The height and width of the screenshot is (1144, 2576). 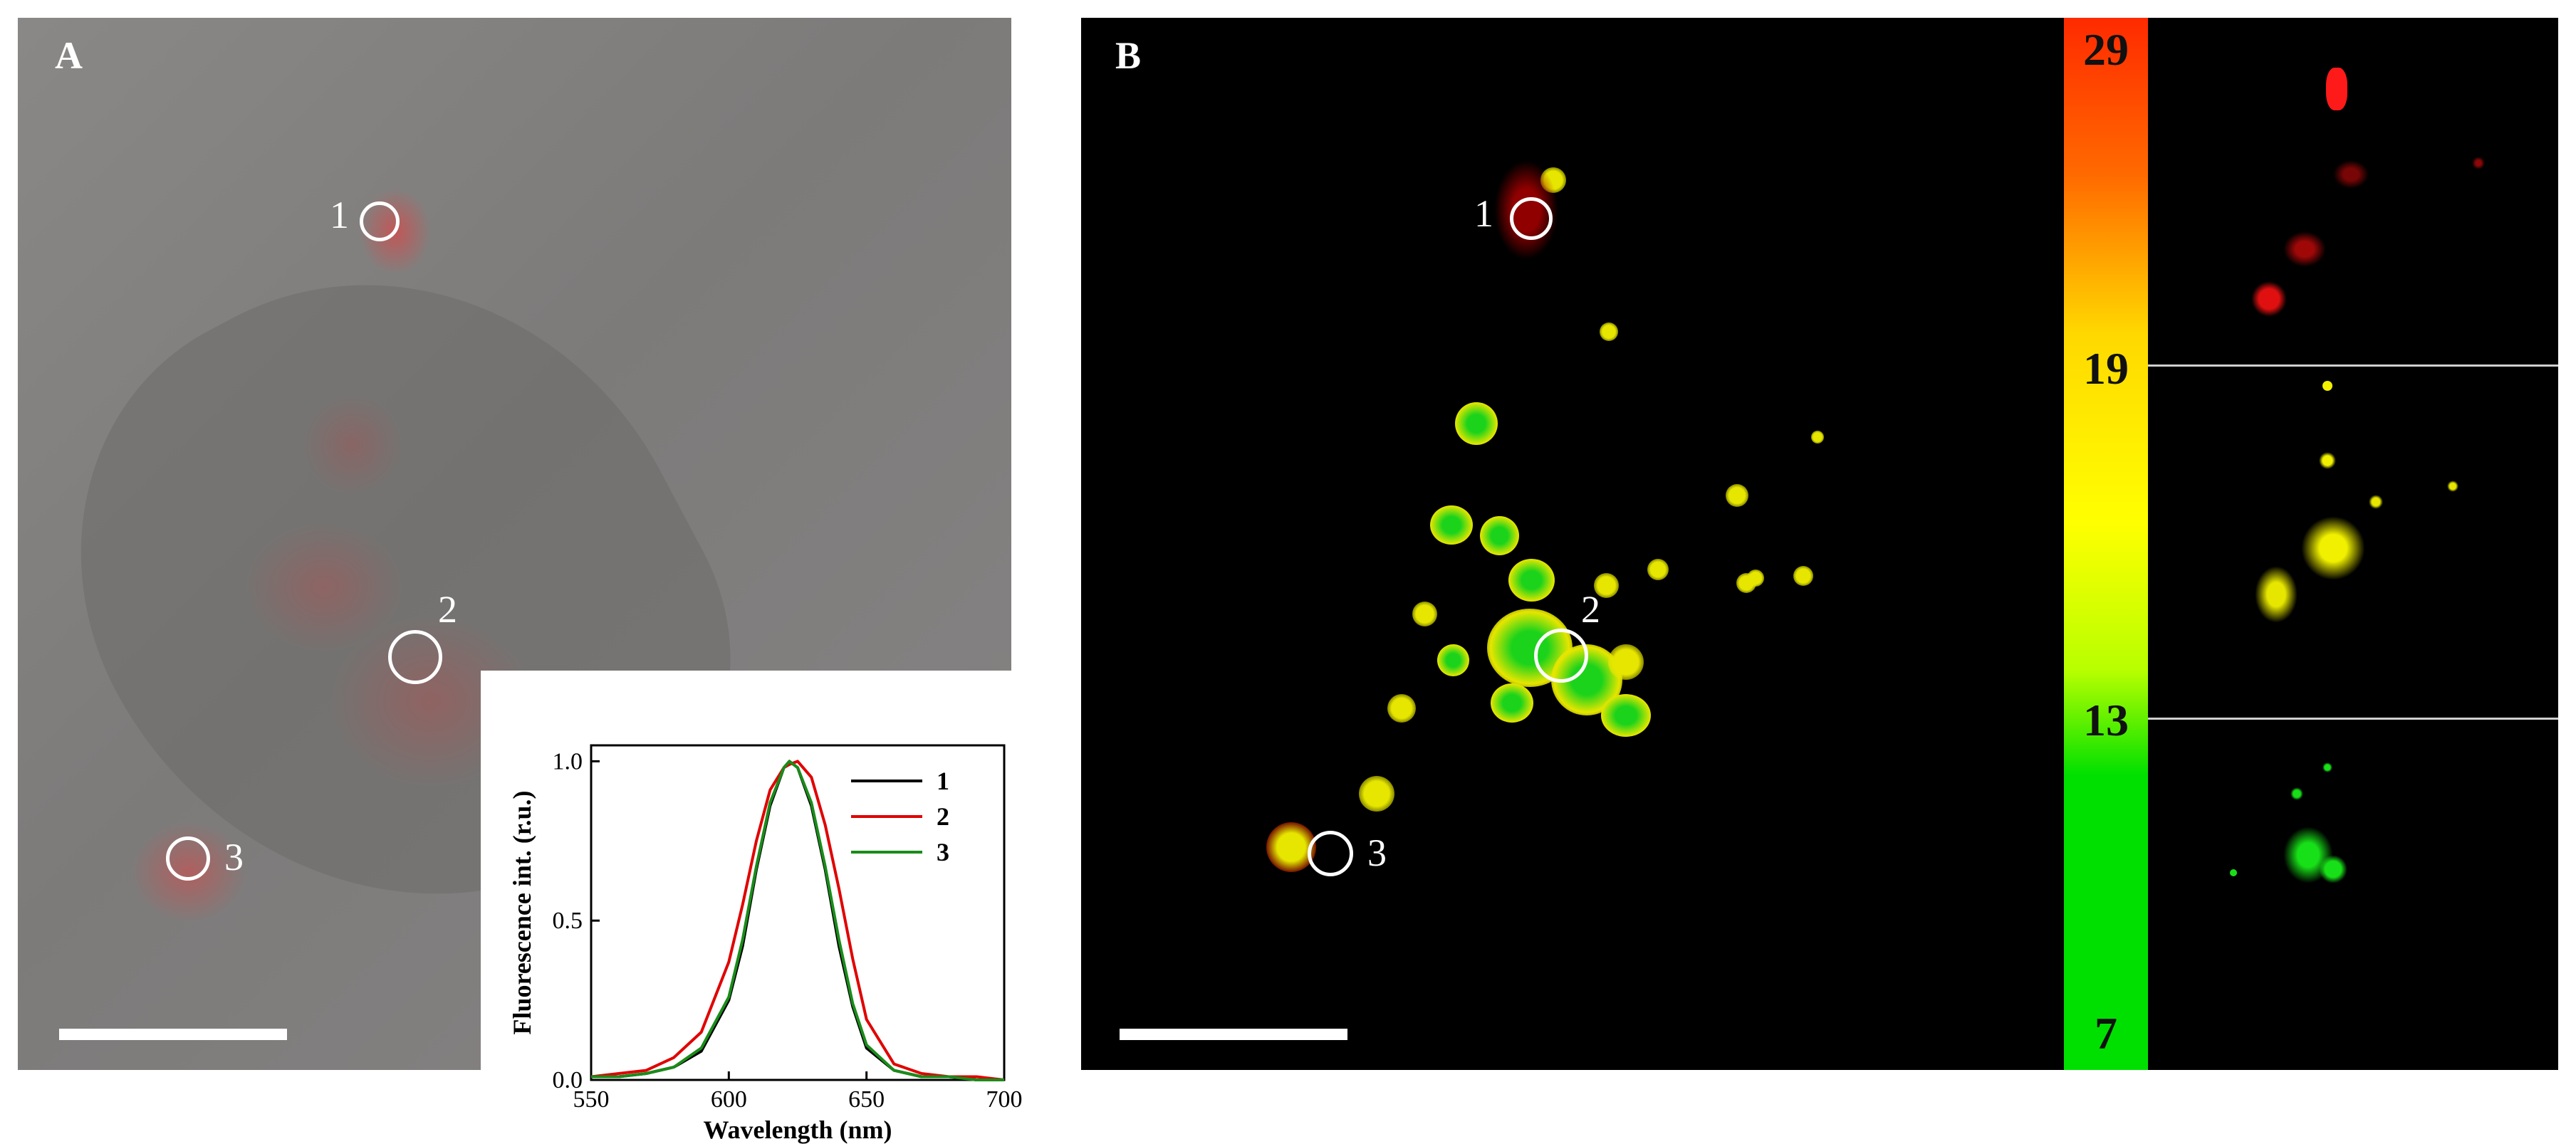 What do you see at coordinates (1233, 1035) in the screenshot?
I see `scale-bar-b` at bounding box center [1233, 1035].